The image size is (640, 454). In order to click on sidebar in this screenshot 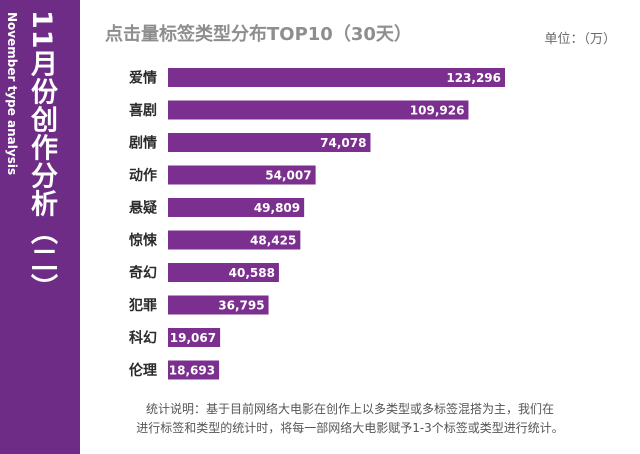, I will do `click(40, 227)`.